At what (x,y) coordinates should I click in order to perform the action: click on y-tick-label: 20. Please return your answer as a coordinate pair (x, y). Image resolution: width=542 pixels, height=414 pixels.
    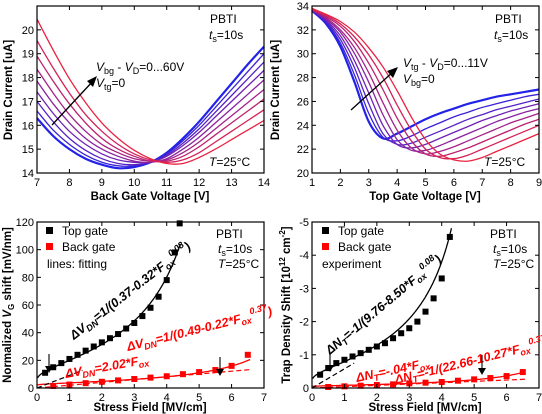
    Looking at the image, I should click on (28, 361).